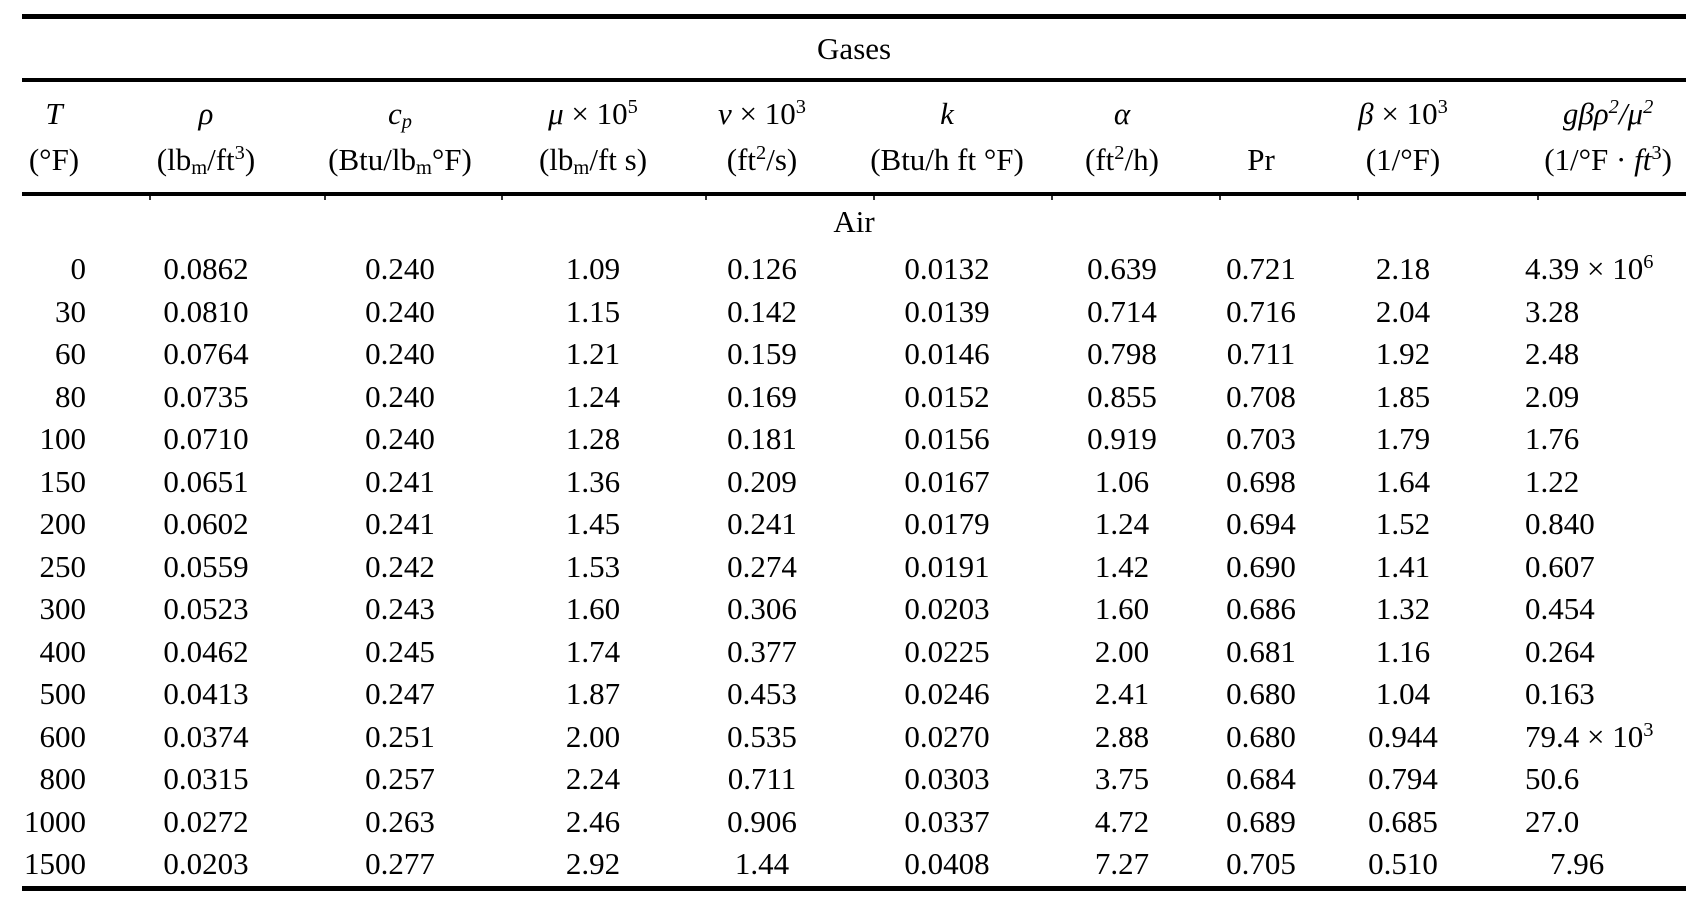 This screenshot has height=916, width=1704. Describe the element at coordinates (1666, 159) in the screenshot. I see `text-segment: )` at that location.